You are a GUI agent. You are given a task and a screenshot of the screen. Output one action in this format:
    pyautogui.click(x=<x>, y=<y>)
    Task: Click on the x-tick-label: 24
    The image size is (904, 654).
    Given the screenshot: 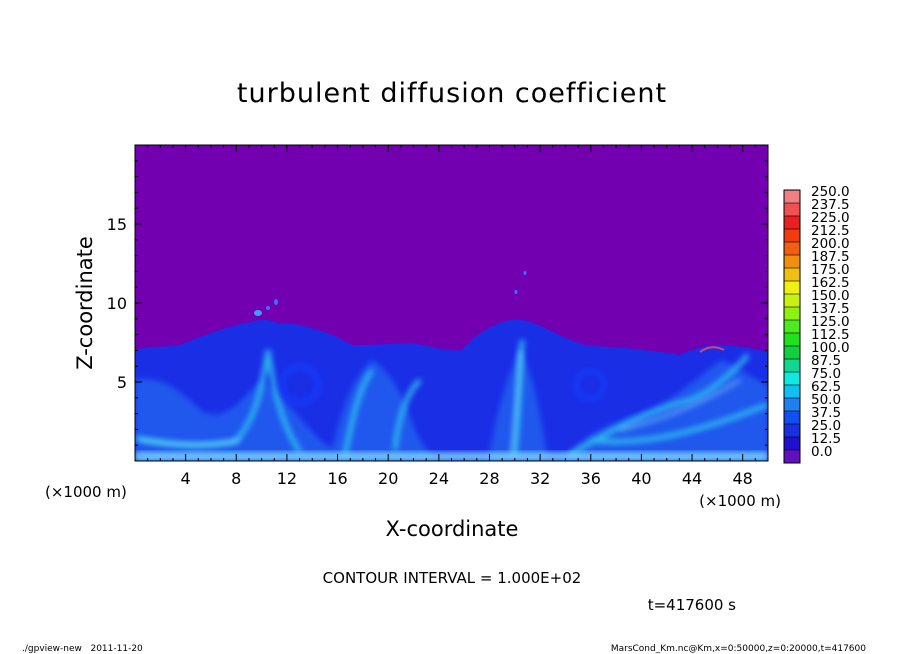 What is the action you would take?
    pyautogui.click(x=439, y=478)
    